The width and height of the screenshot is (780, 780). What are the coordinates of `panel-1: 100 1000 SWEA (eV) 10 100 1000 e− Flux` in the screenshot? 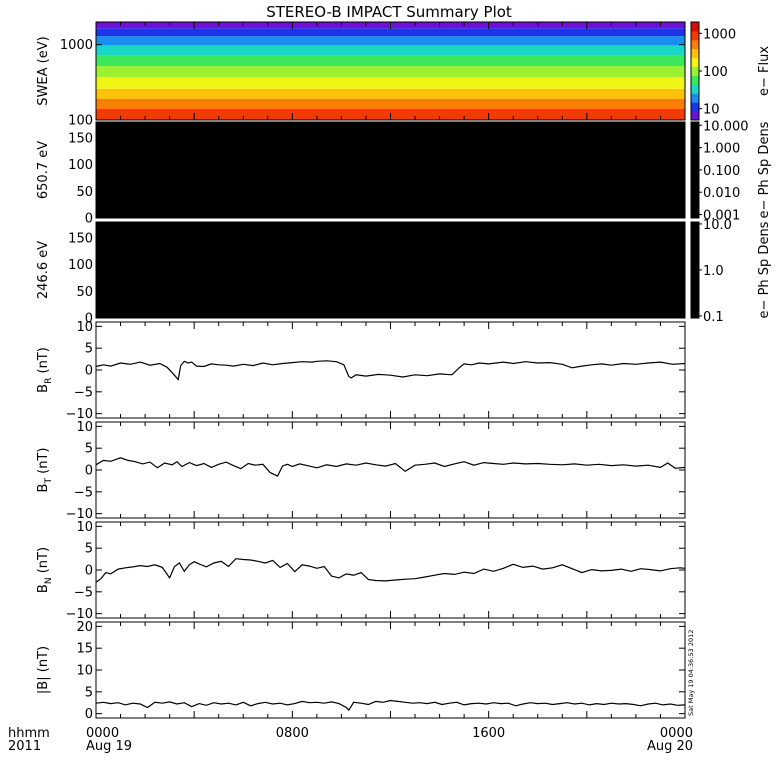 It's located at (404, 75).